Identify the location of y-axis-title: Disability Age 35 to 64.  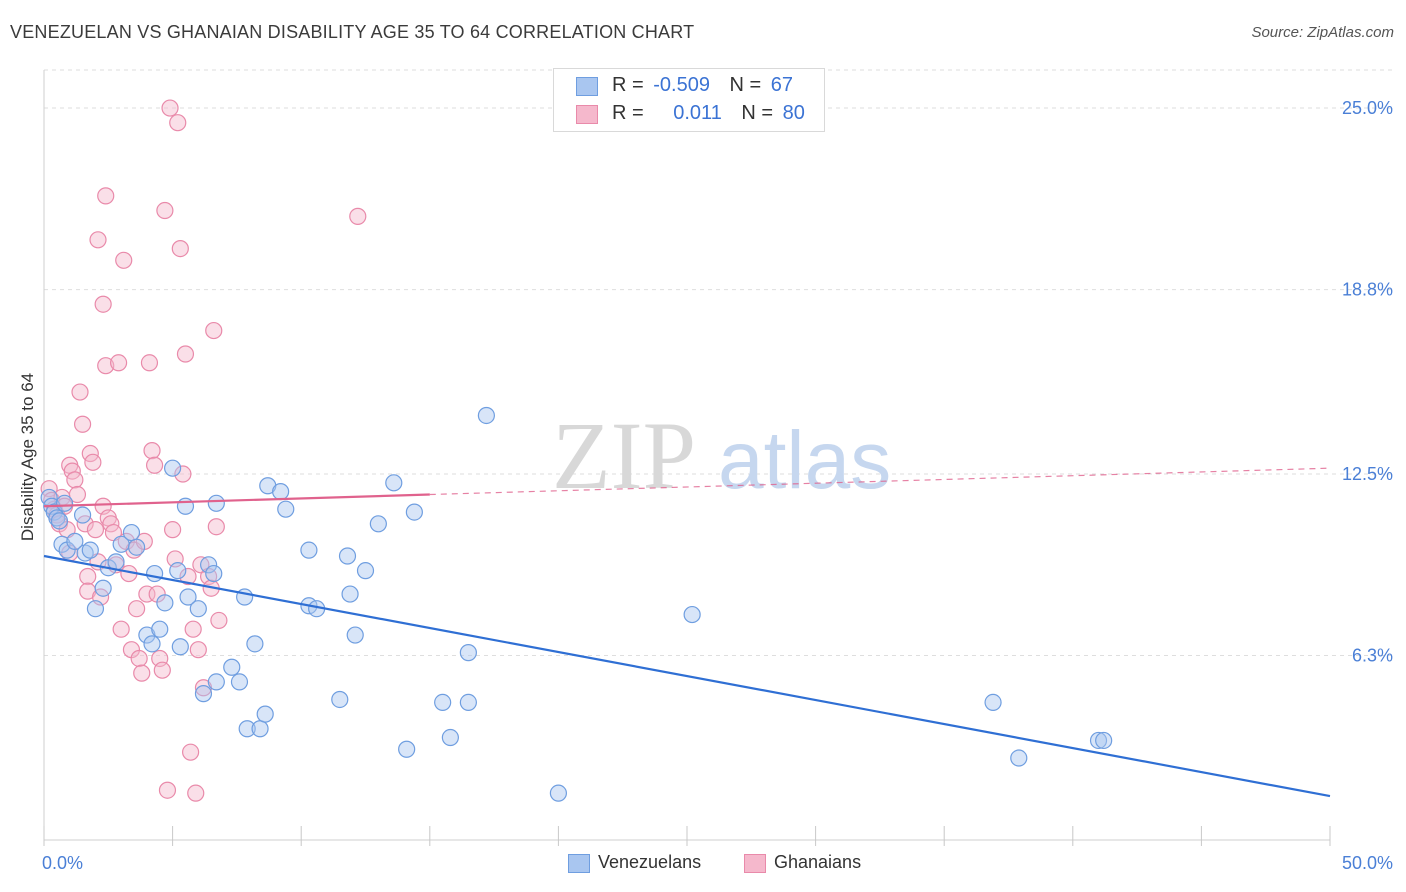
(27, 457).